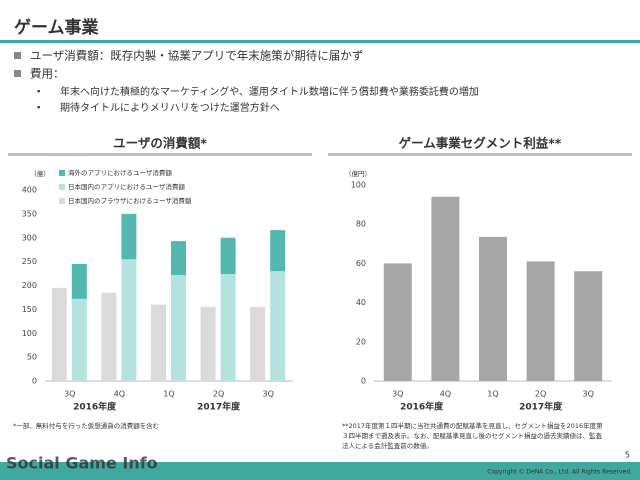  What do you see at coordinates (170, 107) in the screenshot?
I see `sub-bullet: 期待タイトルによりメリハリをつけた運営方針へ` at bounding box center [170, 107].